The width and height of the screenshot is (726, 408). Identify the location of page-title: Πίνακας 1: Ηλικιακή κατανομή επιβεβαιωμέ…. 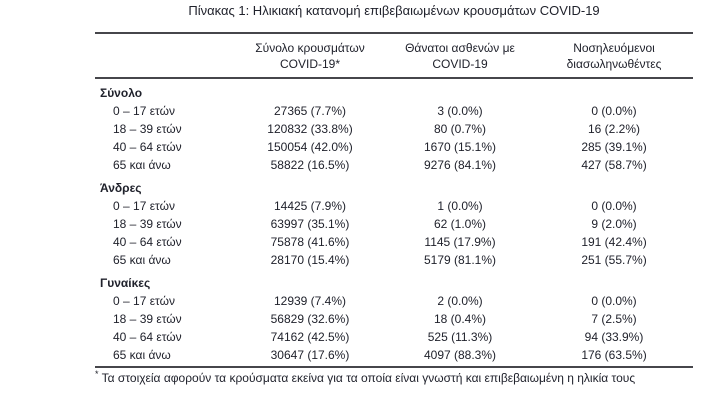
(394, 10).